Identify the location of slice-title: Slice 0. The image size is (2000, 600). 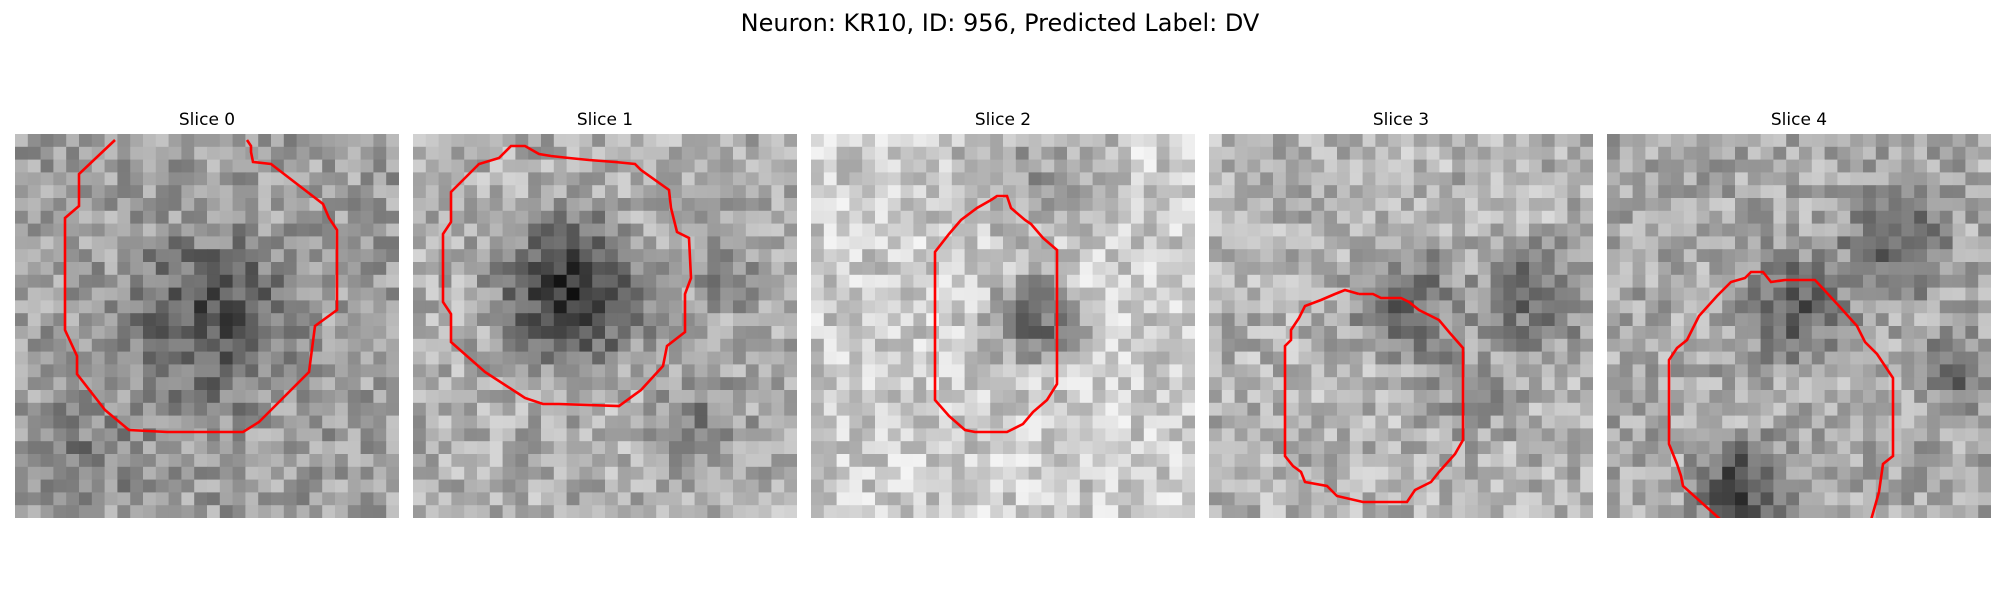
(207, 120).